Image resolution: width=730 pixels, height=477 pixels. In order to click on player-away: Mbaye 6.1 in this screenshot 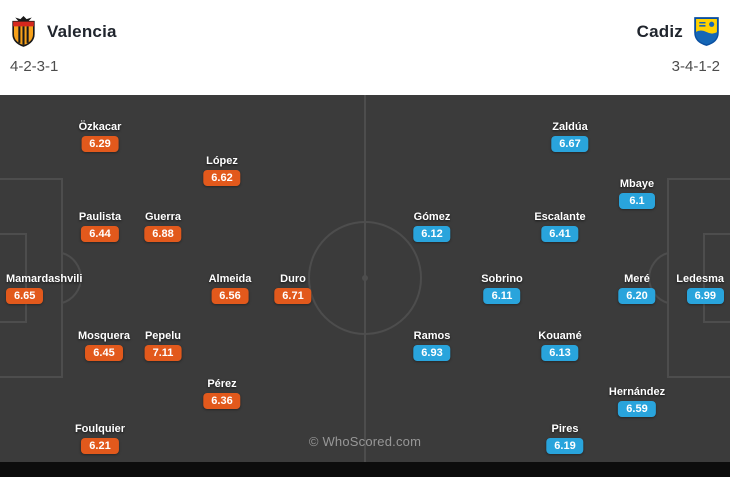, I will do `click(637, 193)`.